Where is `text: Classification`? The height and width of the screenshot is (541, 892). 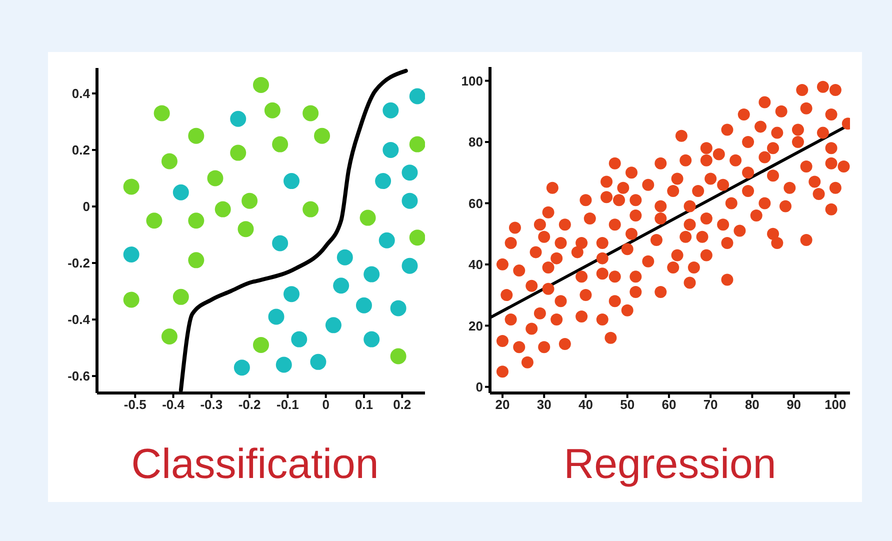
text: Classification is located at coordinates (255, 464).